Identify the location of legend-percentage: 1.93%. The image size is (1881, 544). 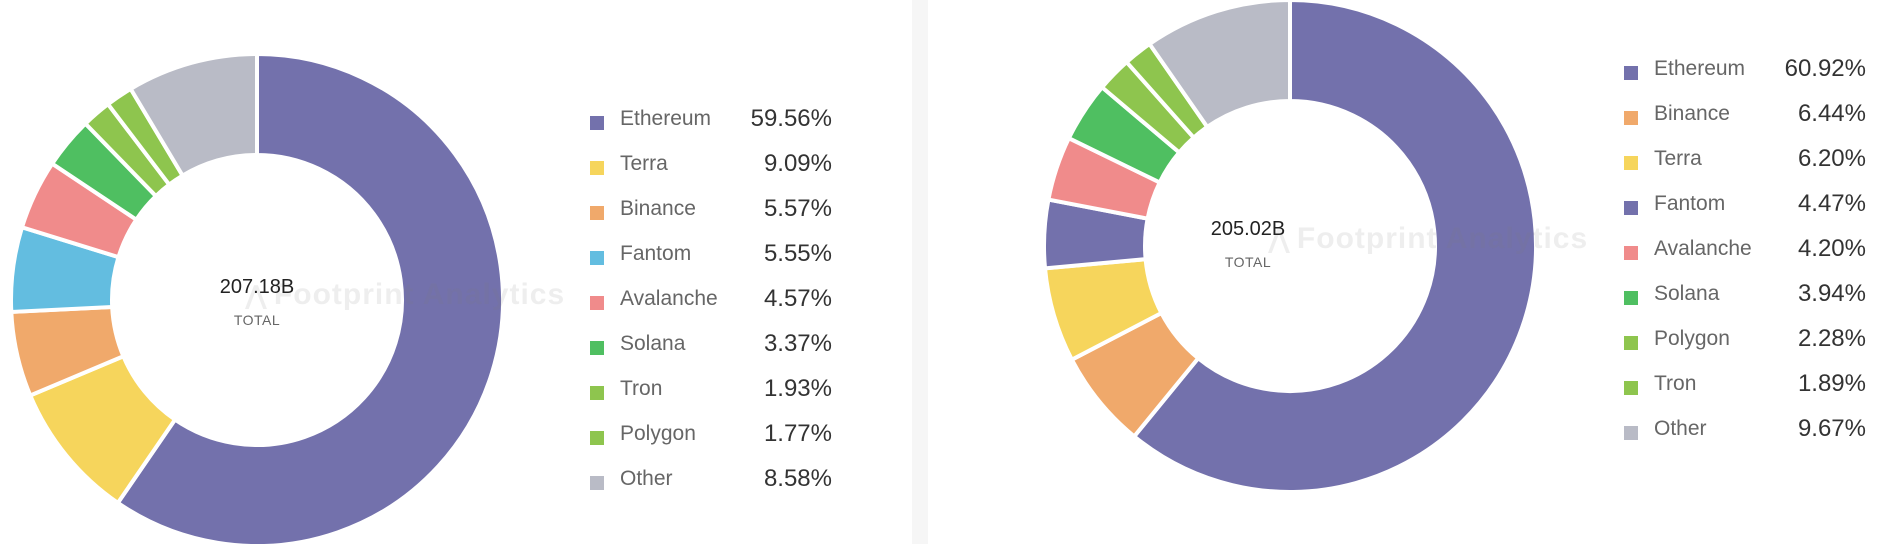
(797, 388).